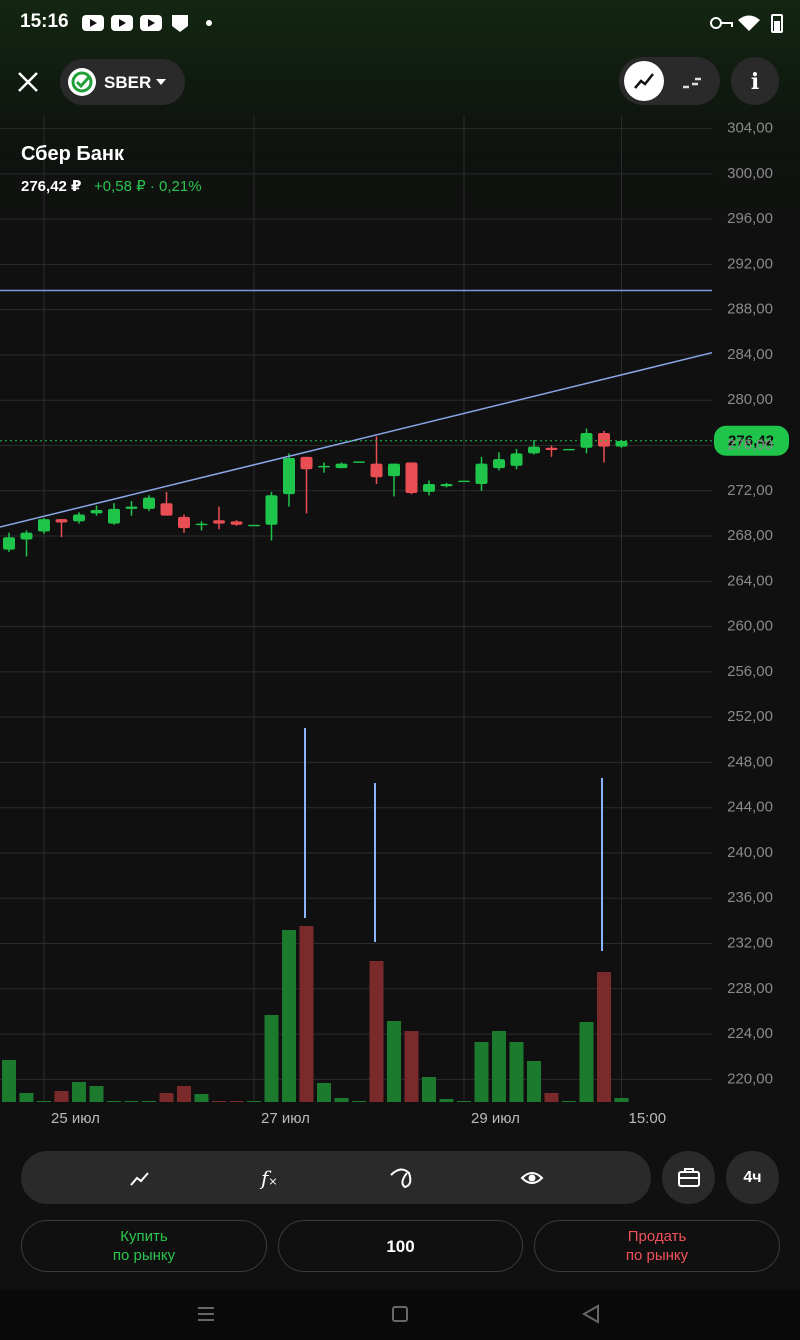 This screenshot has height=1340, width=800. I want to click on back-nav, so click(590, 1314).